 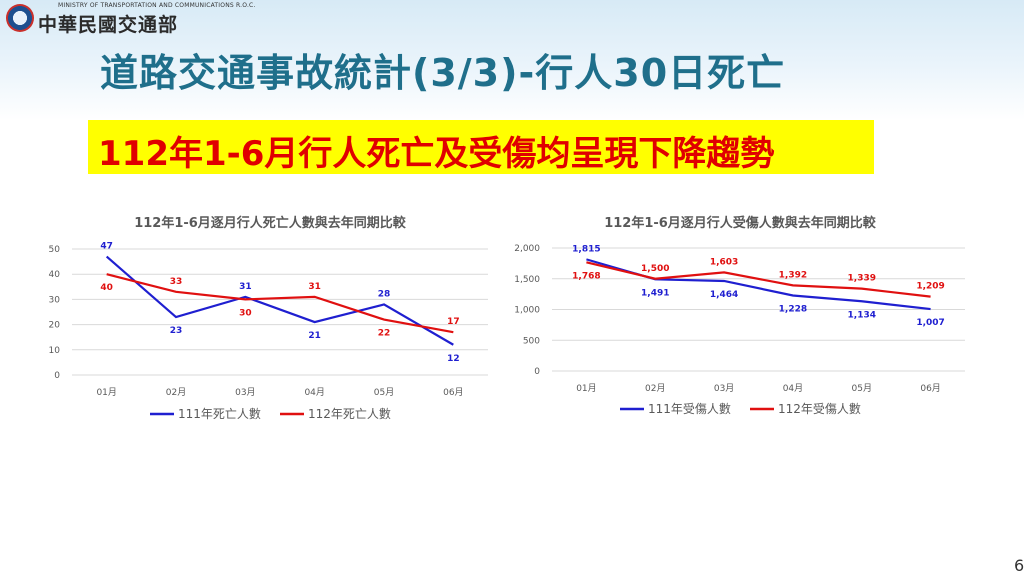 I want to click on data-label: 1,228, so click(x=793, y=309).